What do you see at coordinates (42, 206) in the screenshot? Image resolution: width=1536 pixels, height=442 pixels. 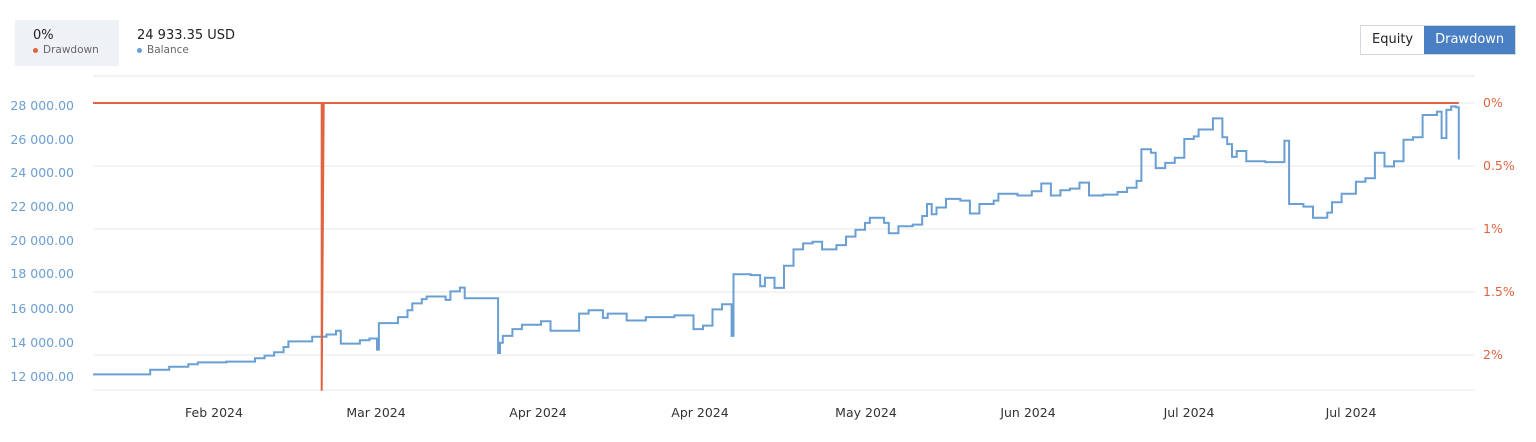 I see `y-left-tick-label: 22 000.00` at bounding box center [42, 206].